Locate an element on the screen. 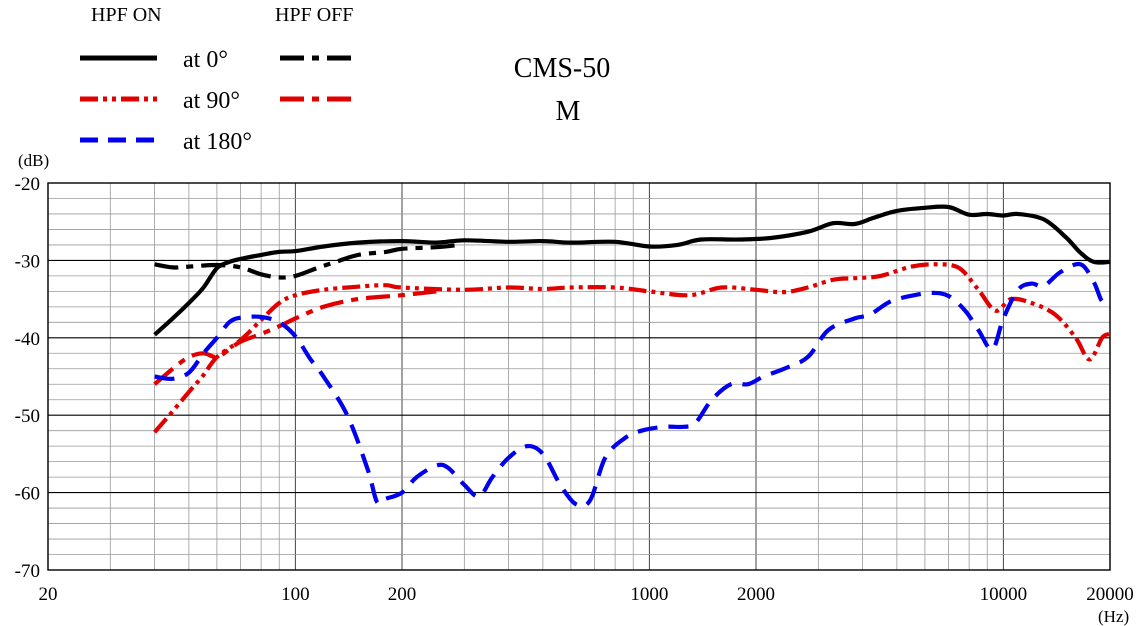  chart-title: CMS-50 is located at coordinates (562, 68).